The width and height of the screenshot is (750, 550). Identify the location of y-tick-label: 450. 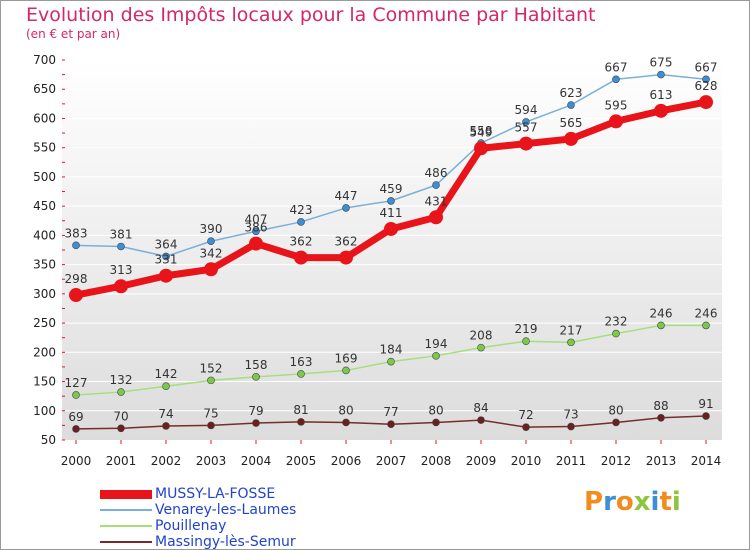
(44, 206).